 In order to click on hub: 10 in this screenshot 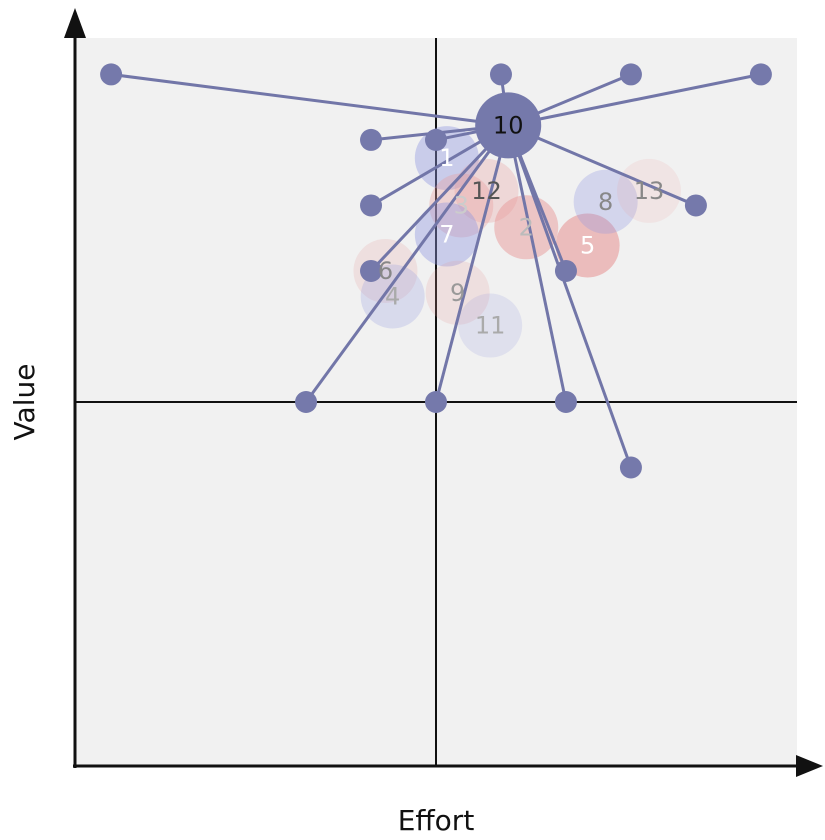, I will do `click(508, 125)`.